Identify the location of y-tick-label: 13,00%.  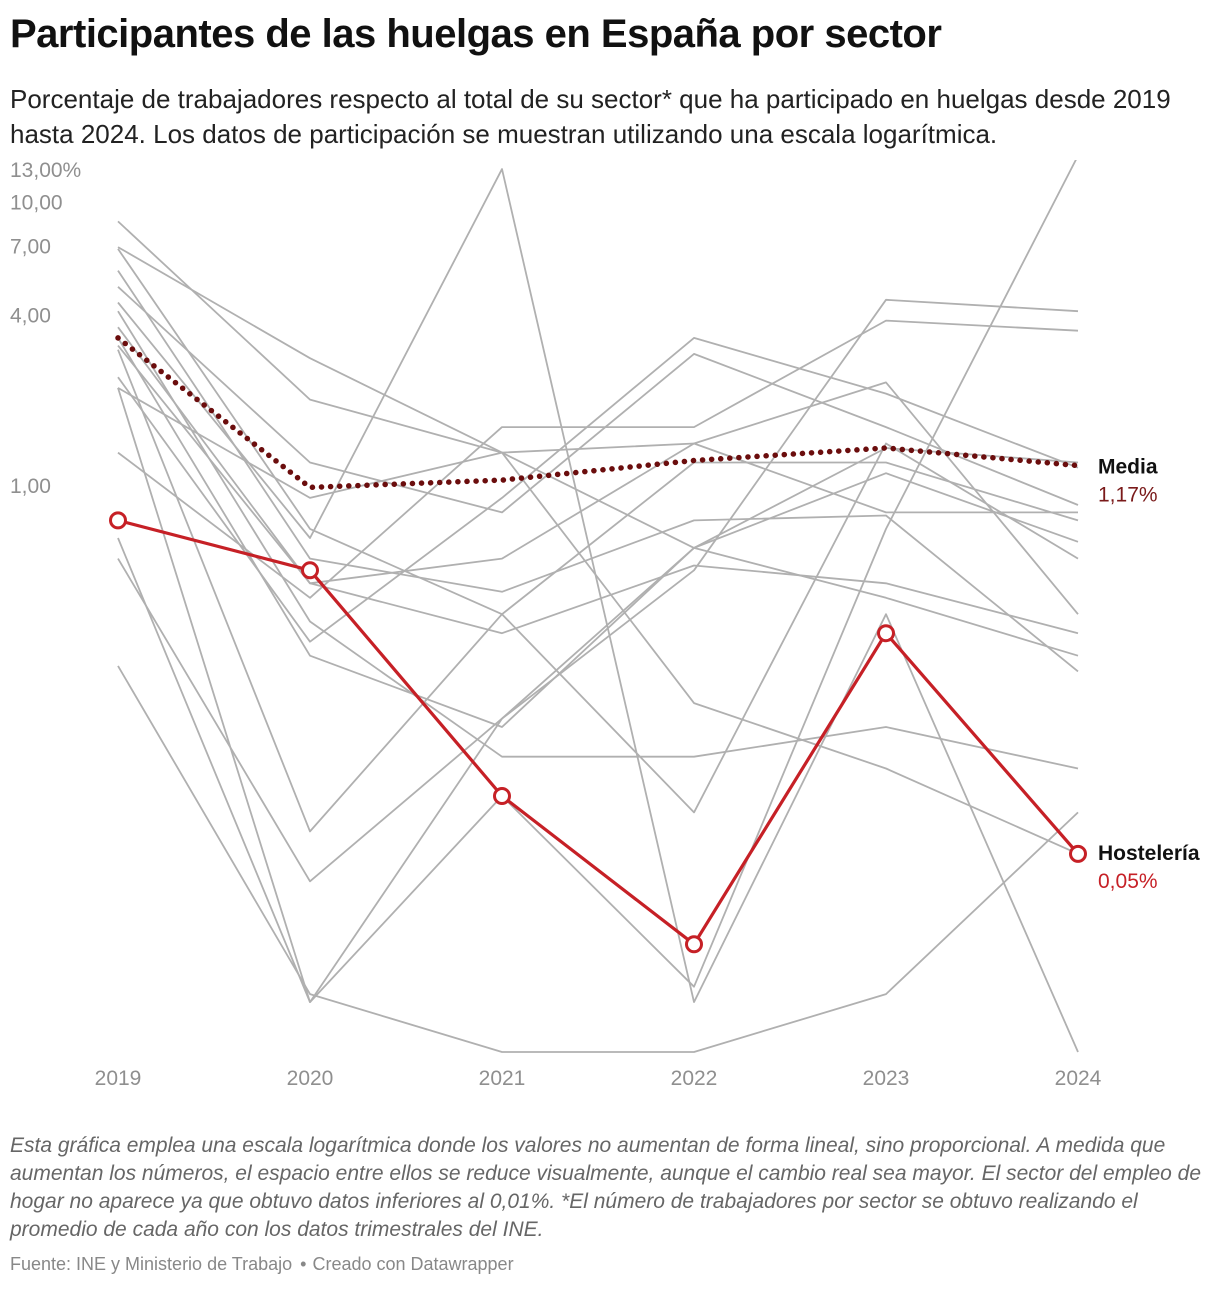
(45, 171).